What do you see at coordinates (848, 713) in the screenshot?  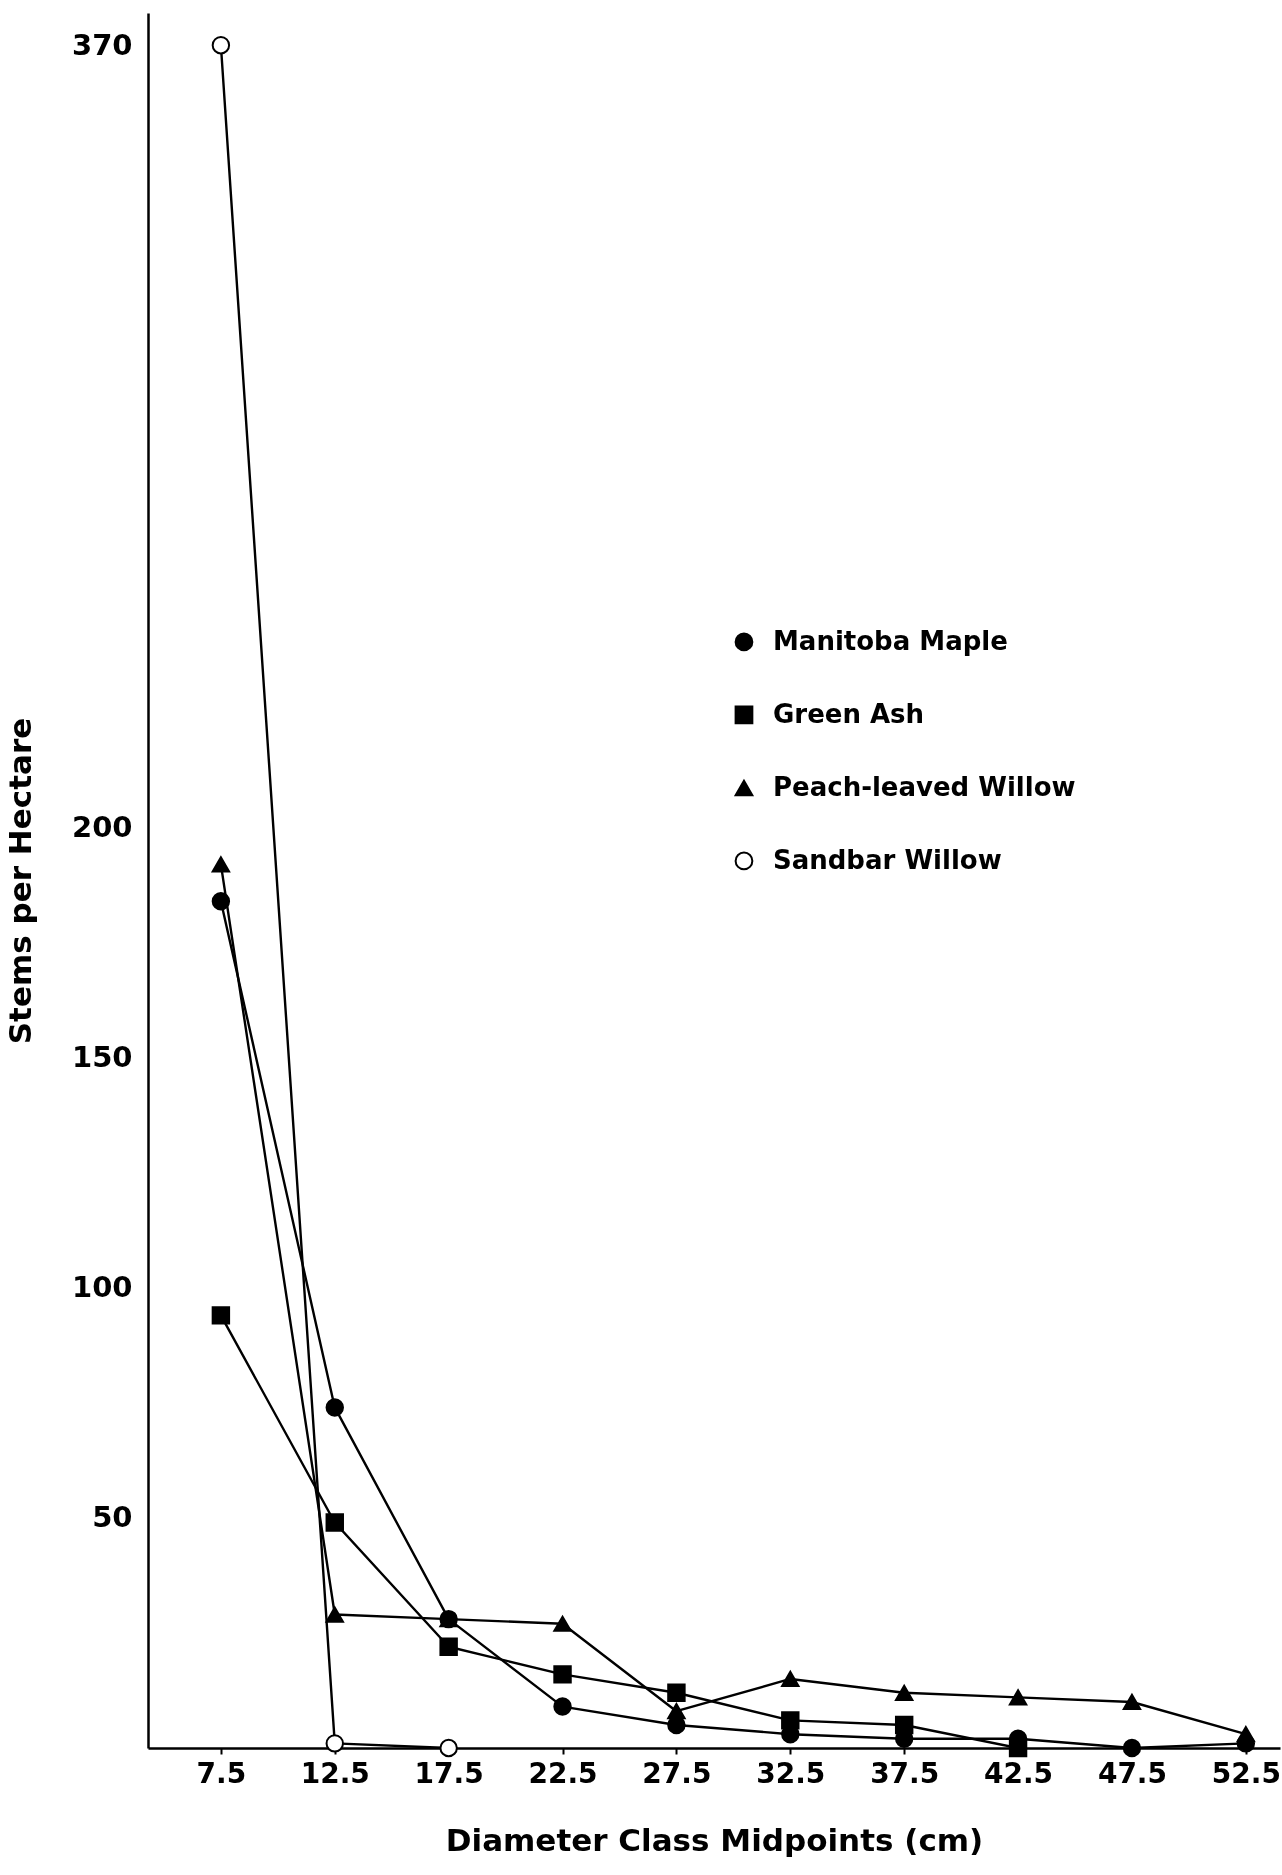 I see `legend-label: Green Ash` at bounding box center [848, 713].